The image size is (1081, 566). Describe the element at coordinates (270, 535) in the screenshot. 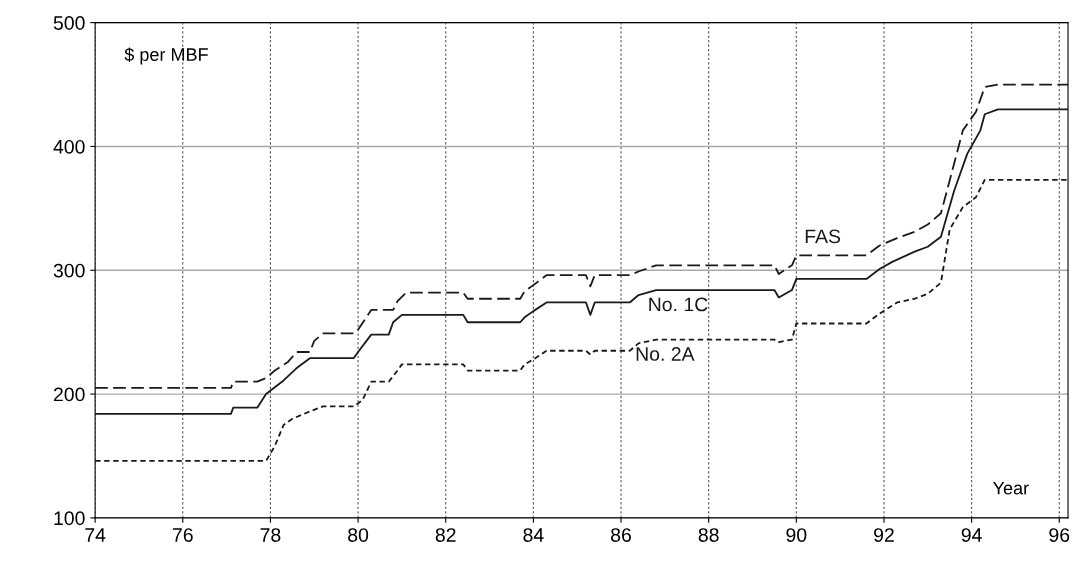

I see `x-tick-label: 78` at that location.